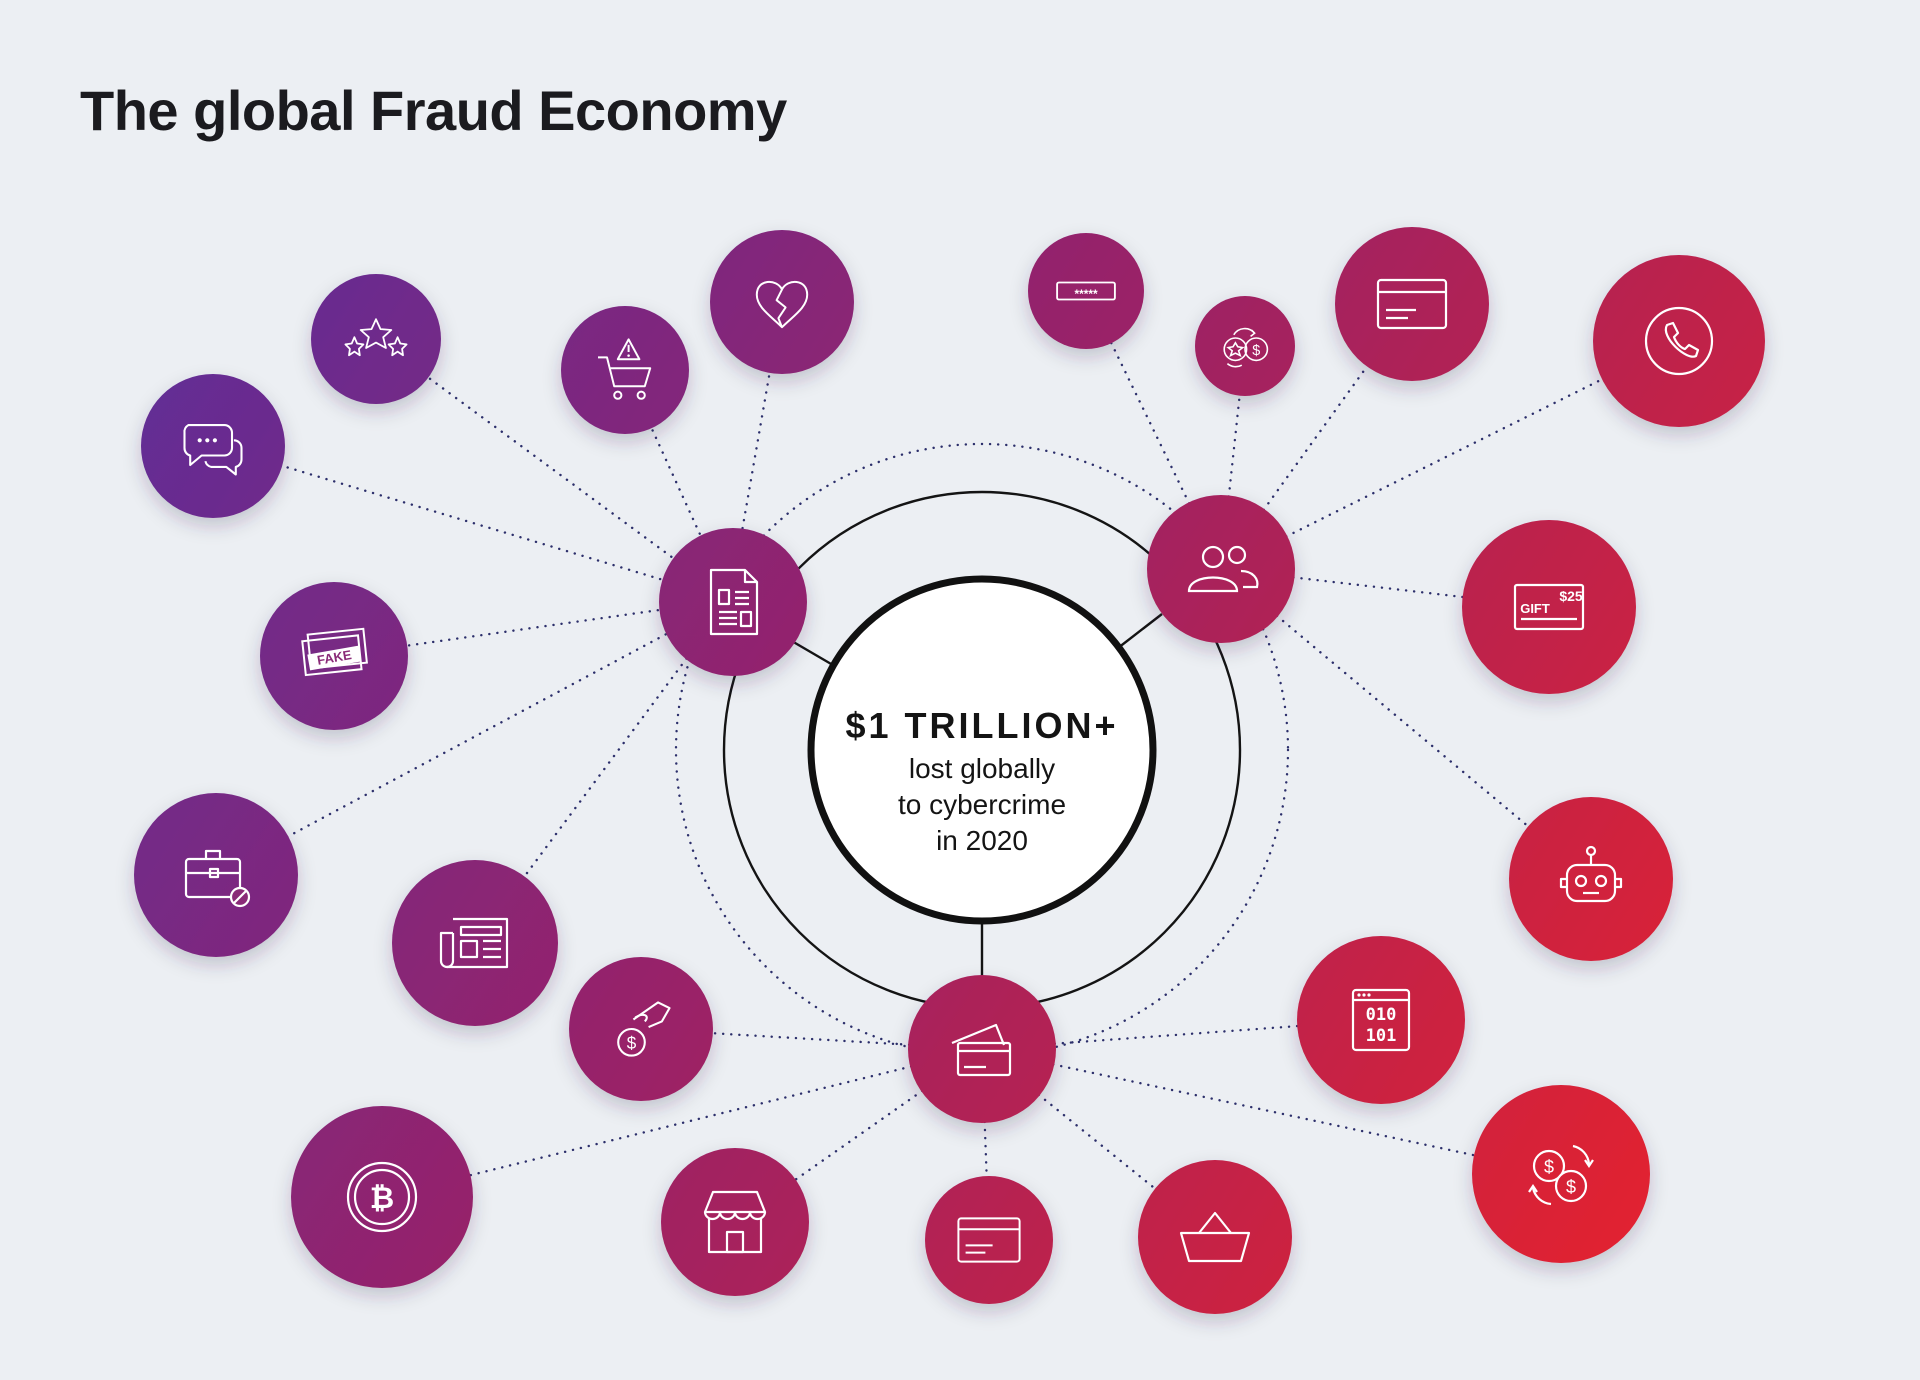 The image size is (1920, 1380). What do you see at coordinates (1679, 341) in the screenshot?
I see `node-phone` at bounding box center [1679, 341].